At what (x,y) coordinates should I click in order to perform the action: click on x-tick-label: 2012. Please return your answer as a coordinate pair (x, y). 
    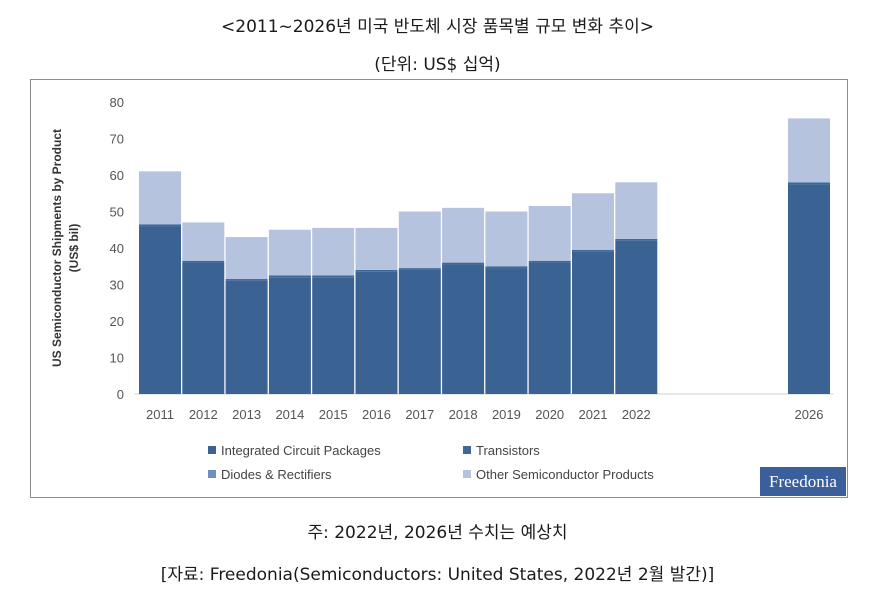
    Looking at the image, I should click on (203, 414).